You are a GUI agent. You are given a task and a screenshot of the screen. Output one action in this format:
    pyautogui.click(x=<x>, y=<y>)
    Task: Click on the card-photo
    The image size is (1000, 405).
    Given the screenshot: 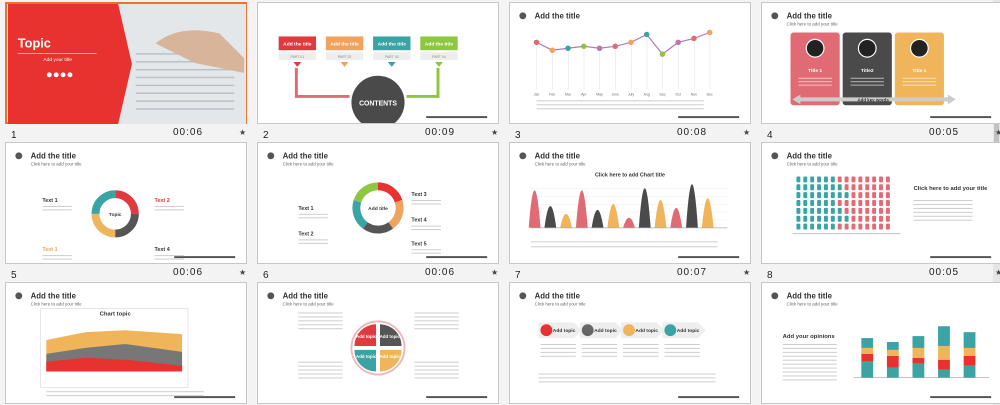 What is the action you would take?
    pyautogui.click(x=919, y=48)
    